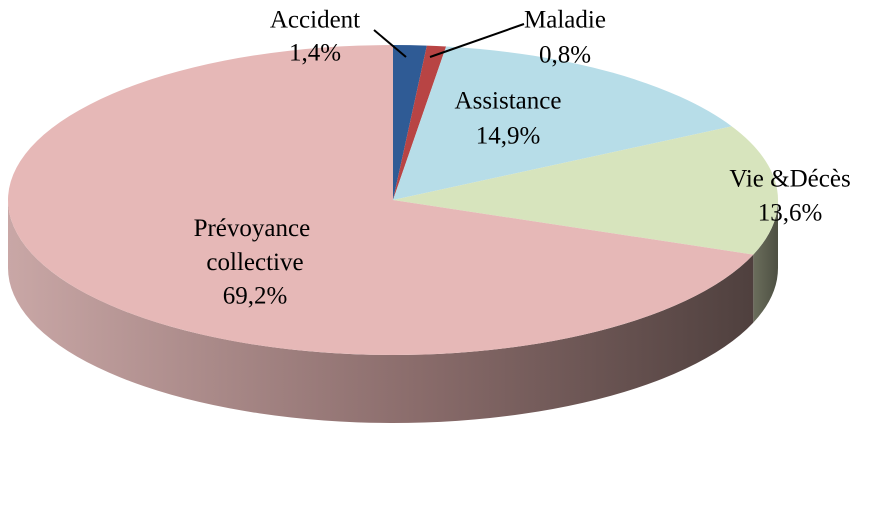 This screenshot has height=505, width=870. I want to click on value-label: 69,2%, so click(255, 296).